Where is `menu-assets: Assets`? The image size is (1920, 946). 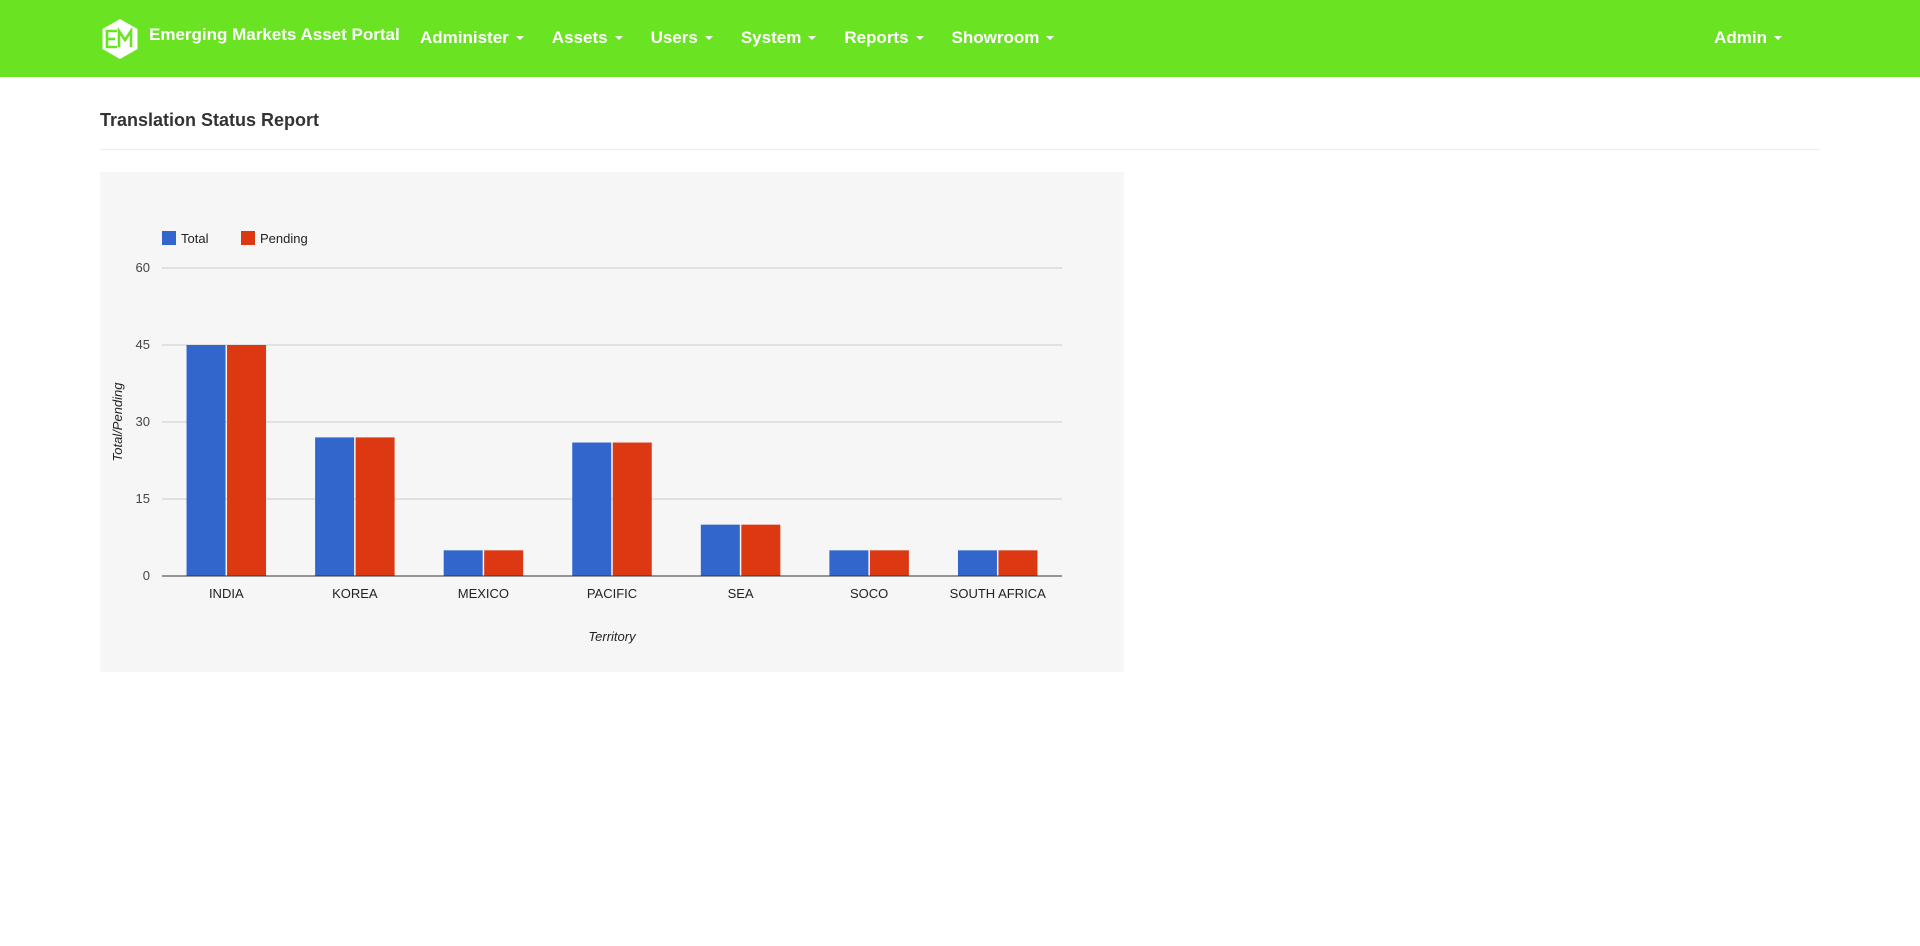 menu-assets: Assets is located at coordinates (587, 38).